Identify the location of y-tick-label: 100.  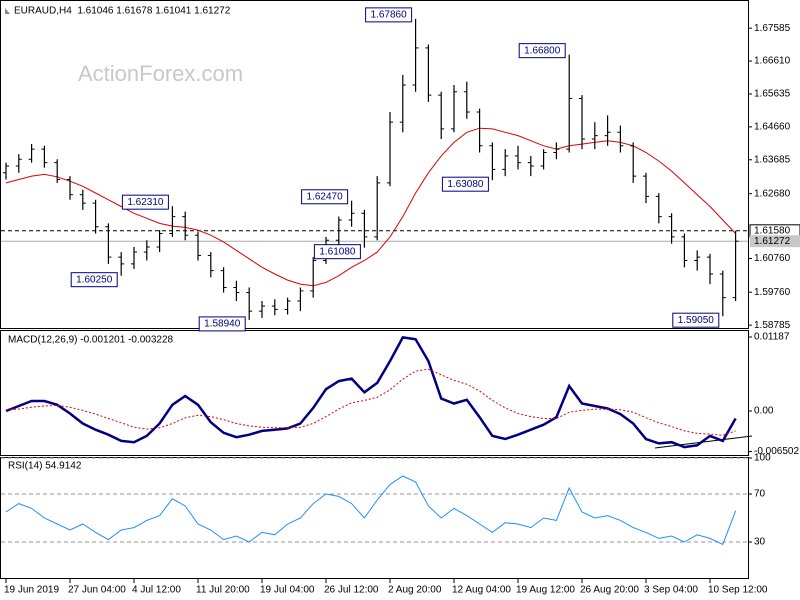
(762, 458).